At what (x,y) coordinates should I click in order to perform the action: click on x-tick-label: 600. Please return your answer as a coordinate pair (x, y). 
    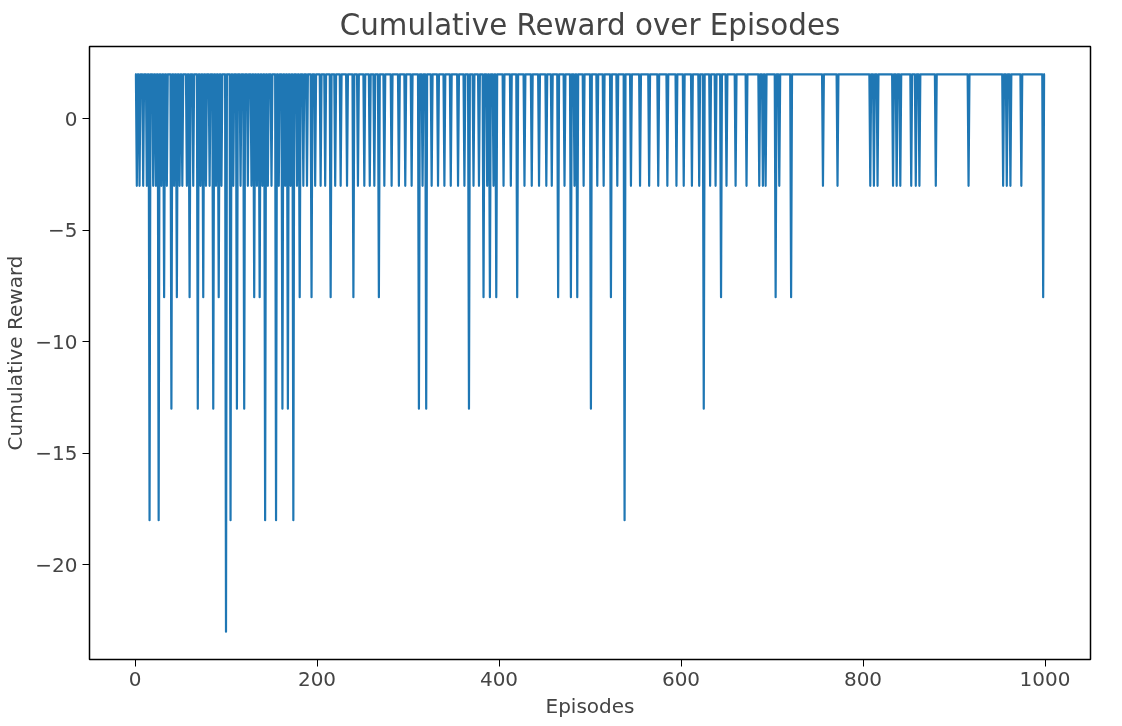
    Looking at the image, I should click on (681, 678).